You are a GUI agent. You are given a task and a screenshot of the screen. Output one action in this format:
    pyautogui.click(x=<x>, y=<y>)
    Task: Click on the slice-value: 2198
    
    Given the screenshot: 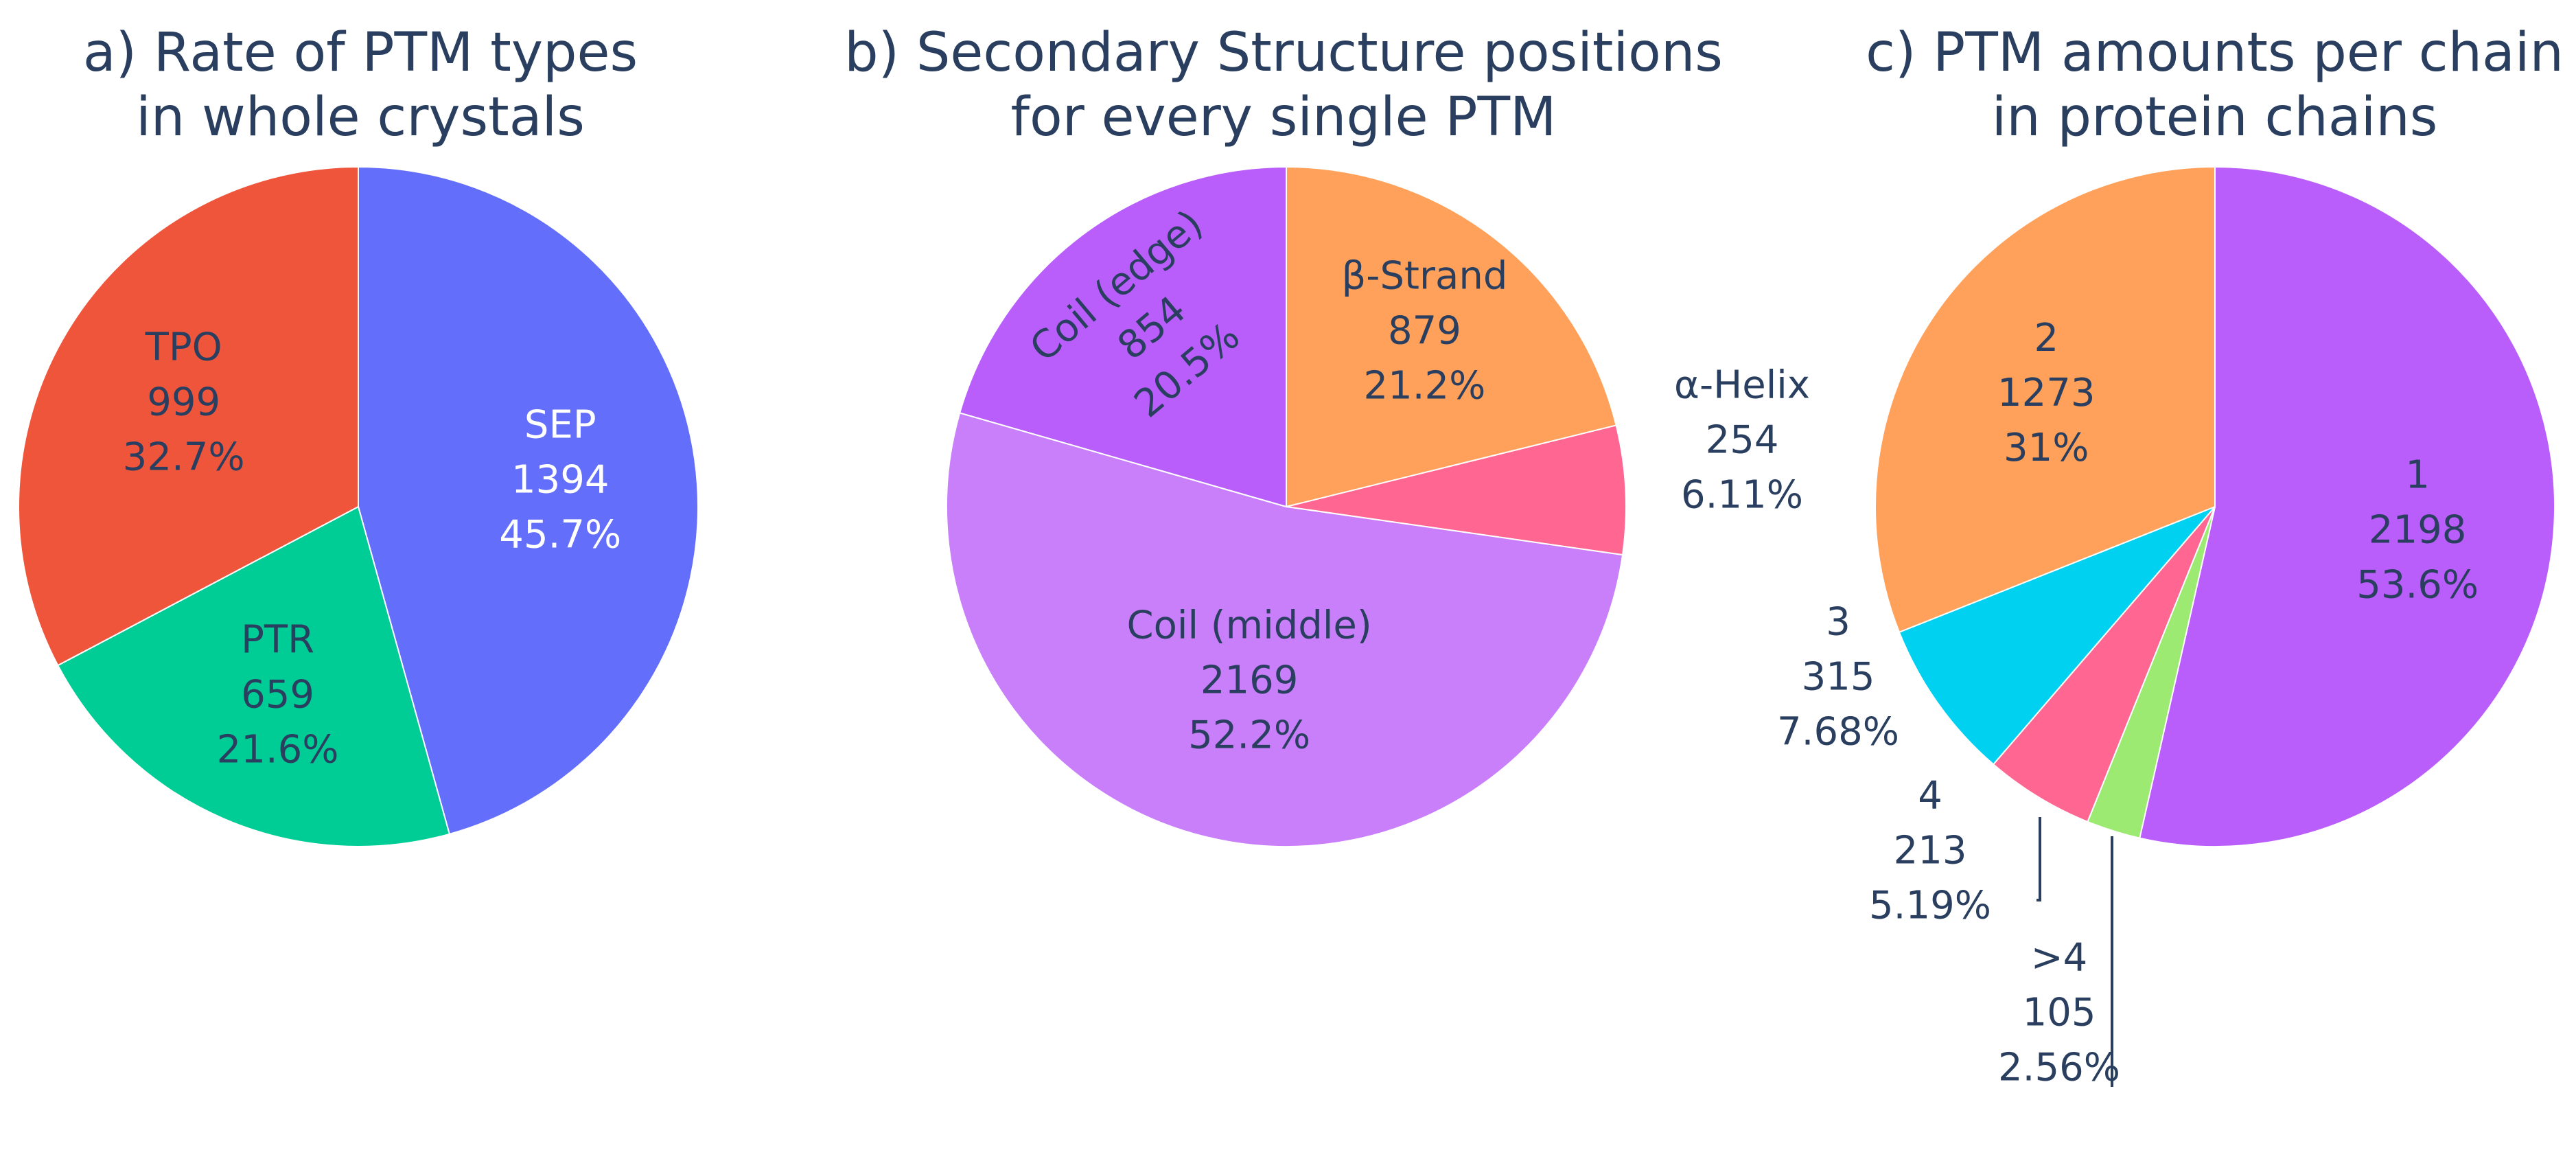 What is the action you would take?
    pyautogui.click(x=2418, y=531)
    